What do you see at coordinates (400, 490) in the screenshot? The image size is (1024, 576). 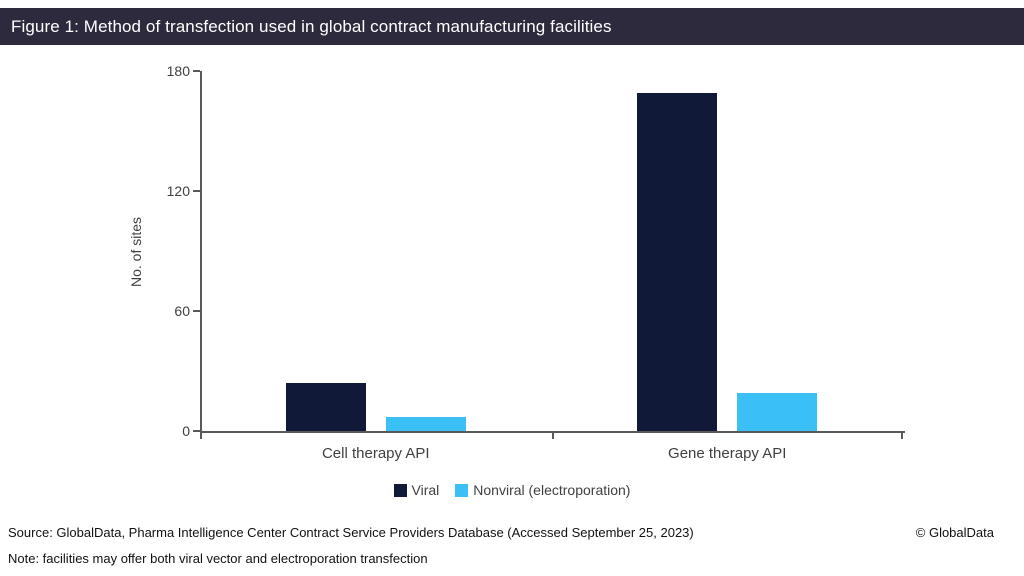 I see `viral-legend-swatch-icon` at bounding box center [400, 490].